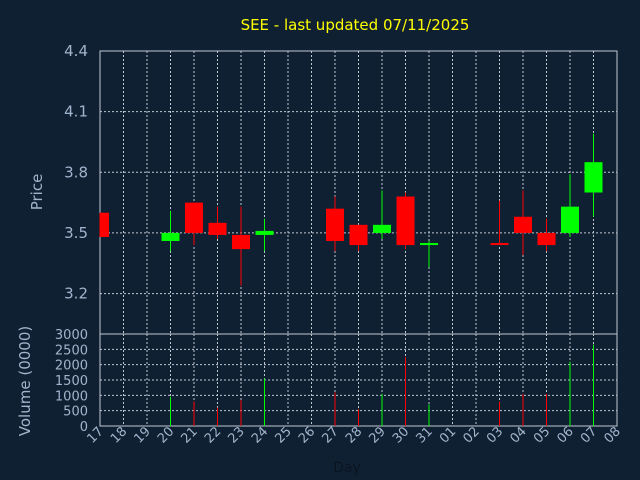  What do you see at coordinates (401, 435) in the screenshot?
I see `x-tick-label: 30` at bounding box center [401, 435].